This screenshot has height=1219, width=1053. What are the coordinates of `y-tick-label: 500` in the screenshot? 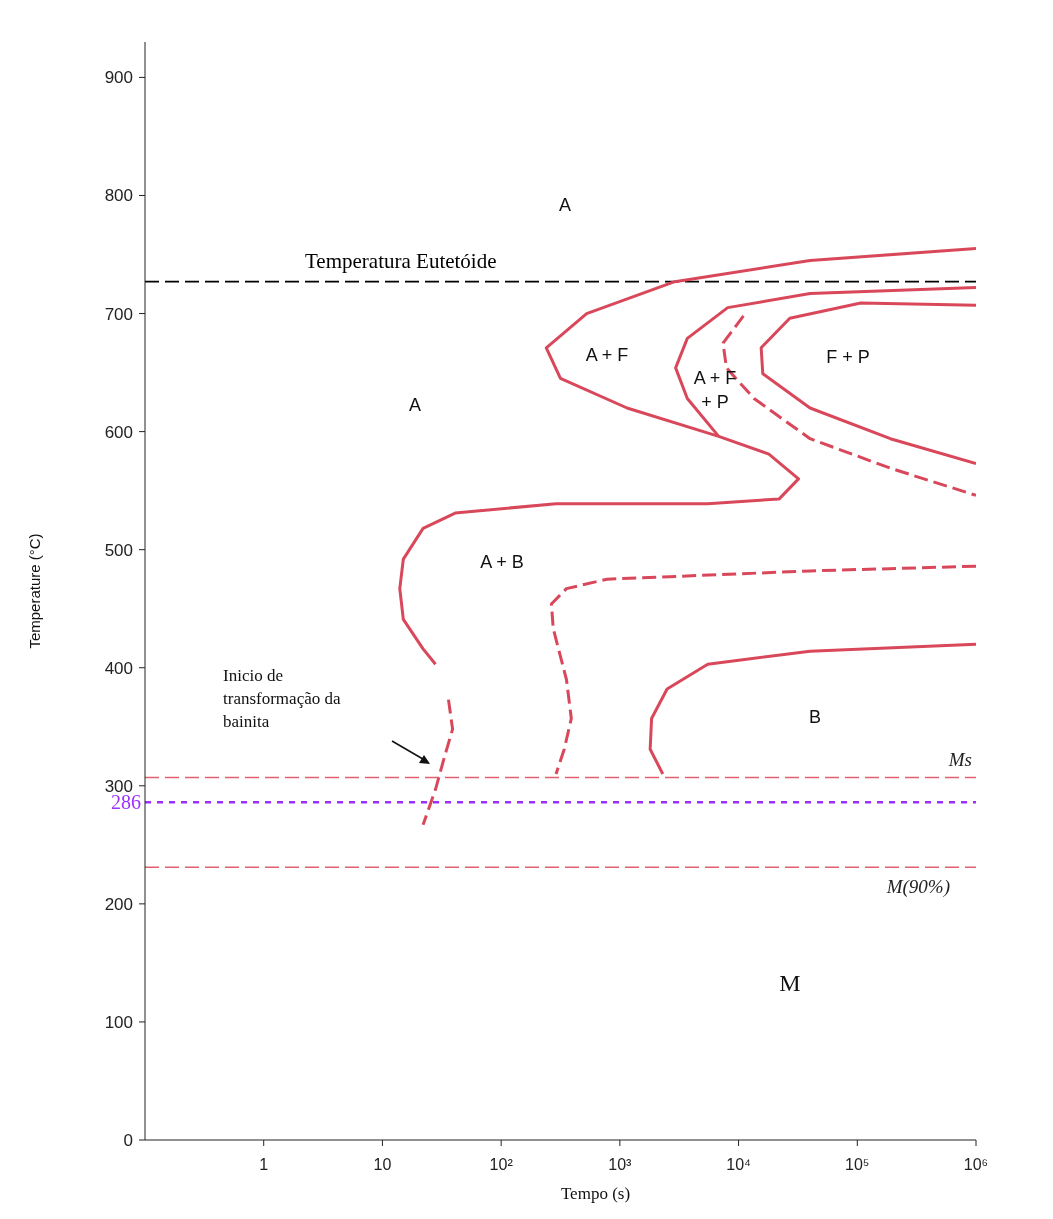 It's located at (118, 550).